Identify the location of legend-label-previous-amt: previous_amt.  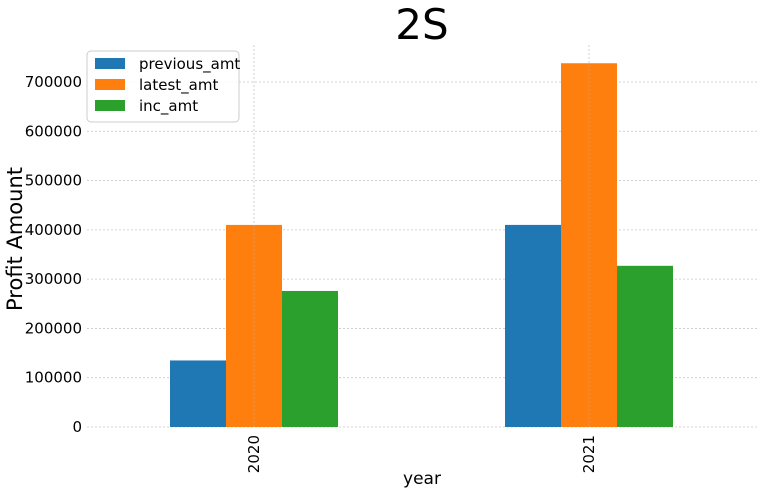
(189, 64).